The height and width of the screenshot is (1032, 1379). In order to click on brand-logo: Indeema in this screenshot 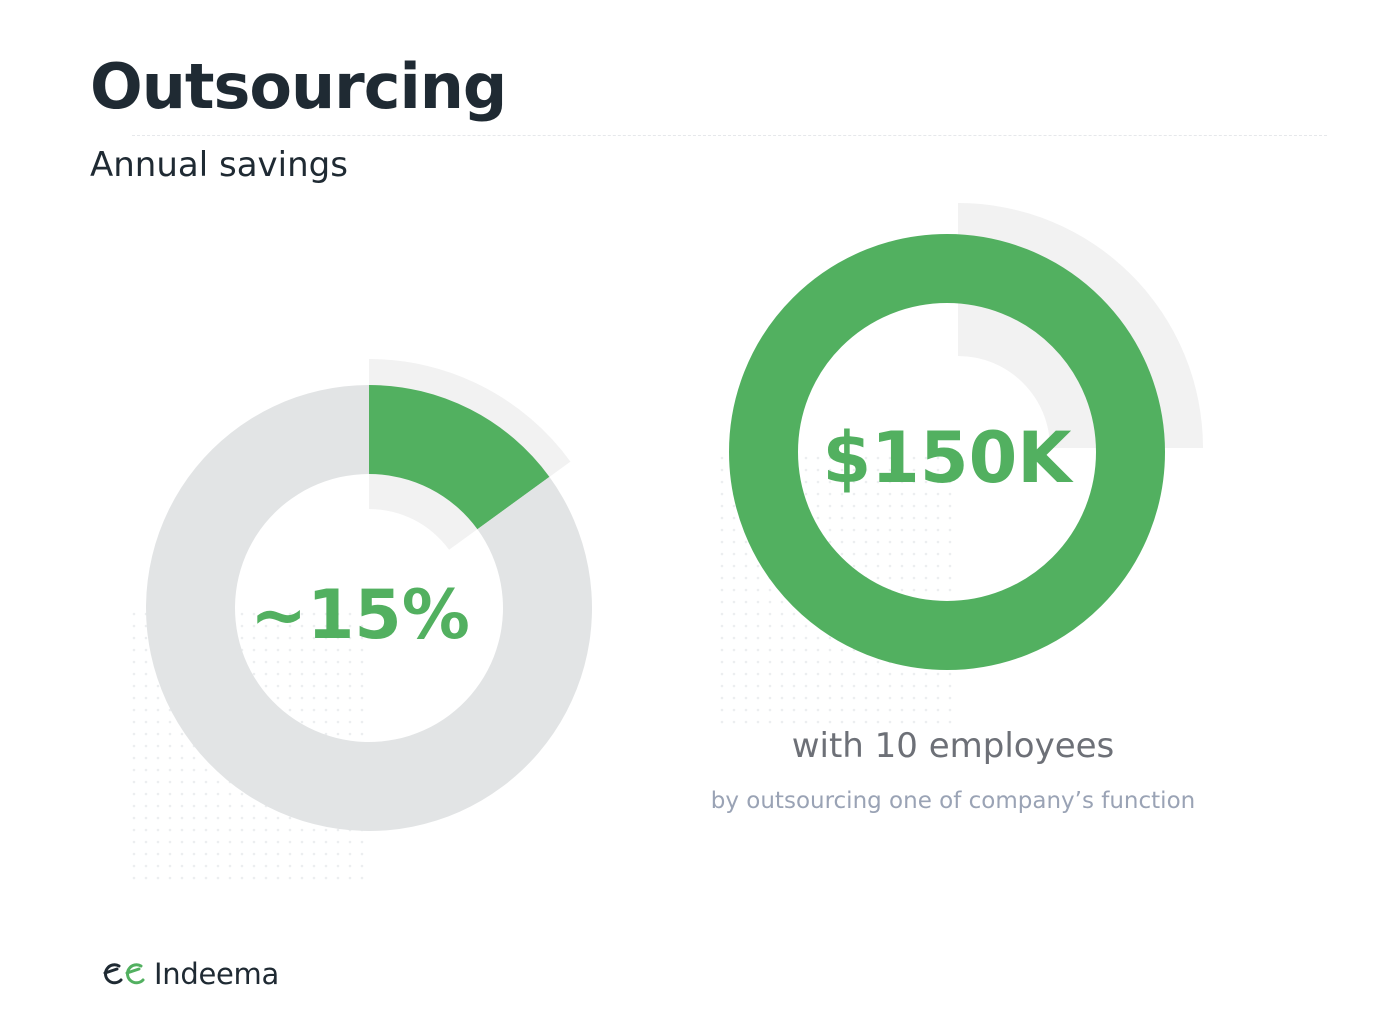, I will do `click(189, 974)`.